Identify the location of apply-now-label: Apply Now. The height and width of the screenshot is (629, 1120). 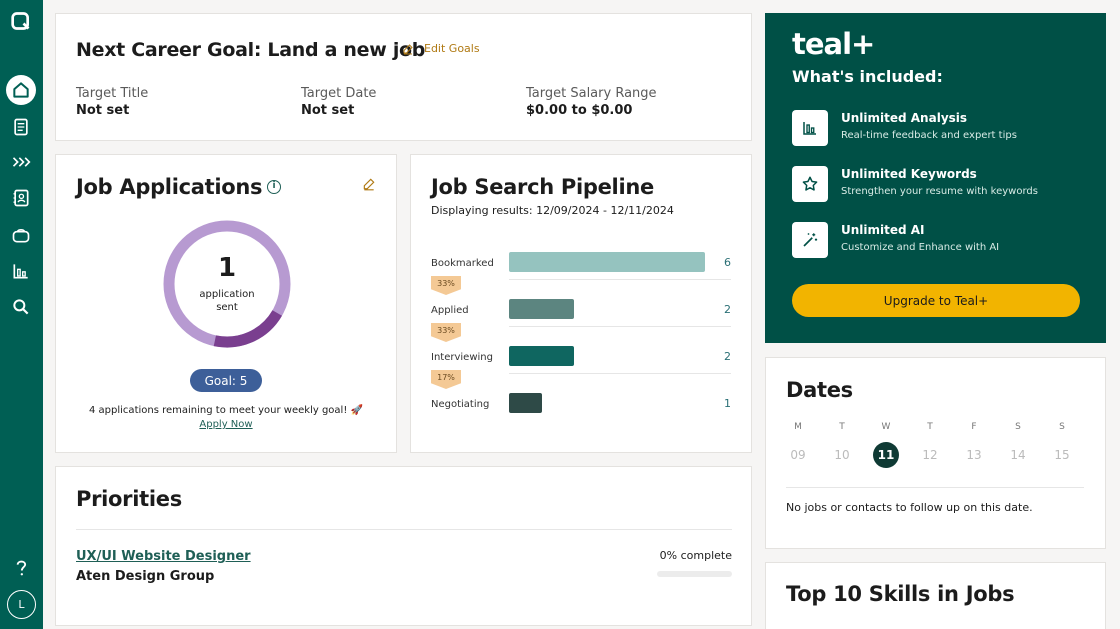
(226, 424).